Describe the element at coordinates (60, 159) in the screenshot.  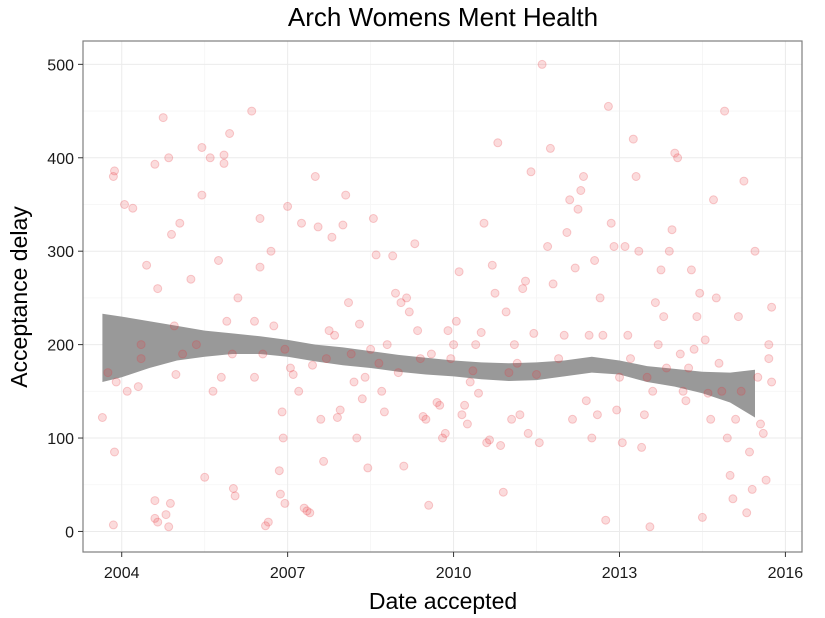
I see `y-tick-label: 400` at that location.